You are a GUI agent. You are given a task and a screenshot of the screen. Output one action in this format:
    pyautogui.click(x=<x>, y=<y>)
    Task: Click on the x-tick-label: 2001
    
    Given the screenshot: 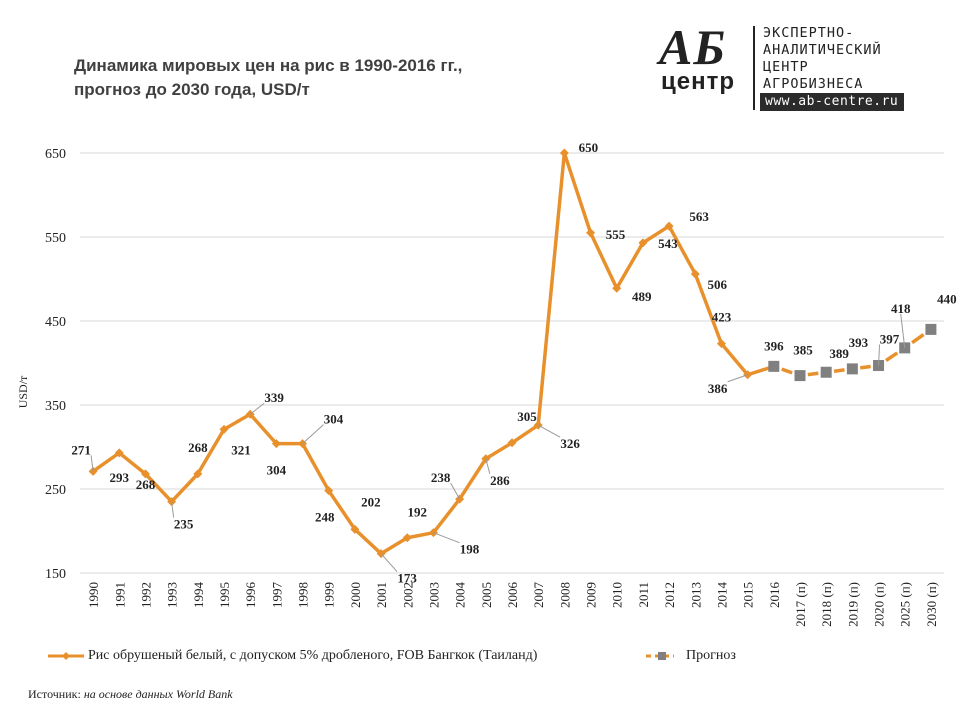 What is the action you would take?
    pyautogui.click(x=381, y=595)
    